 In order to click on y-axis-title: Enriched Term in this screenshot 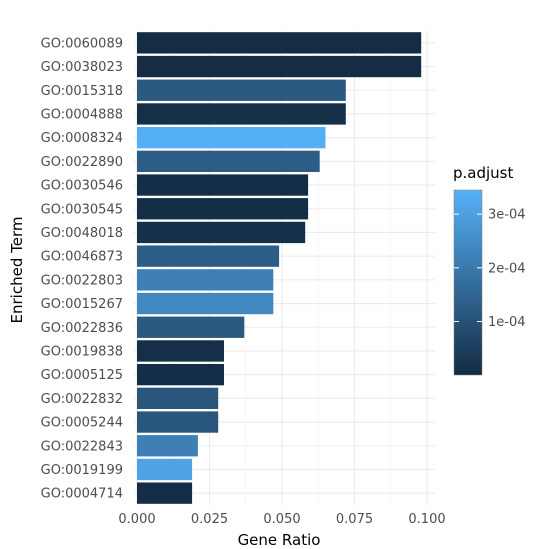, I will do `click(17, 270)`.